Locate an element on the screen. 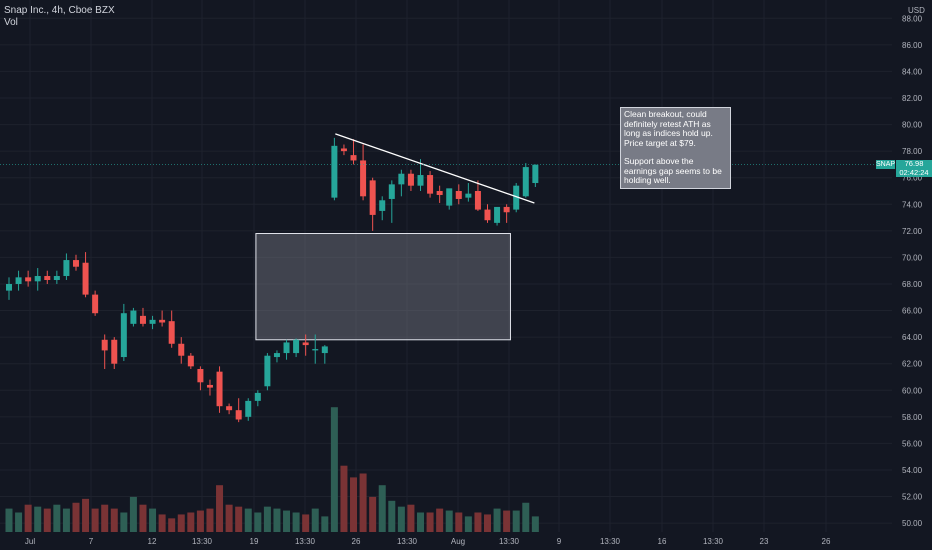  volume-legend: Vol is located at coordinates (11, 22).